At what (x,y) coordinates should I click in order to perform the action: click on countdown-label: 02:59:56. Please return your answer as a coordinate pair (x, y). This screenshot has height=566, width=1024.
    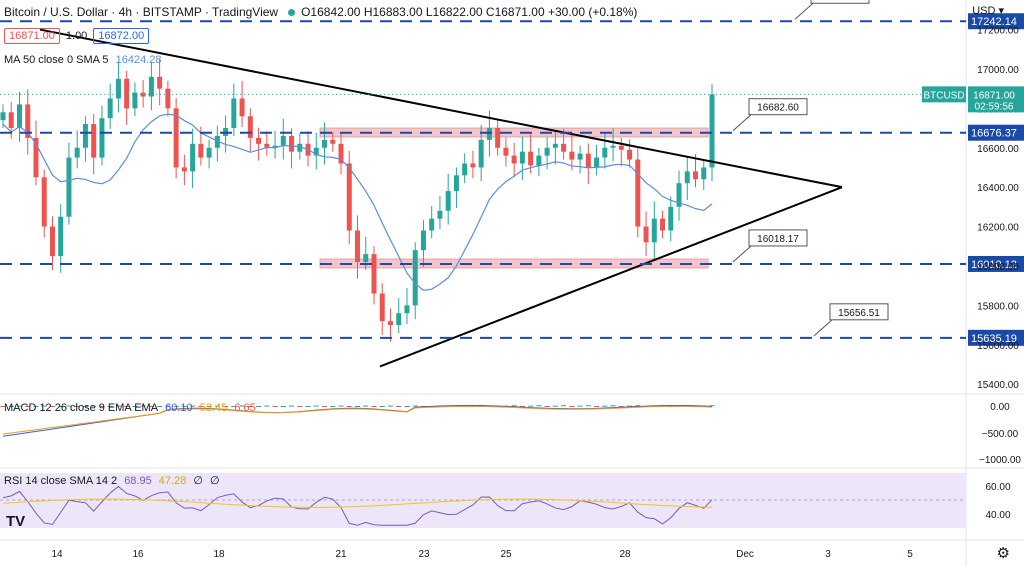
    Looking at the image, I should click on (994, 106).